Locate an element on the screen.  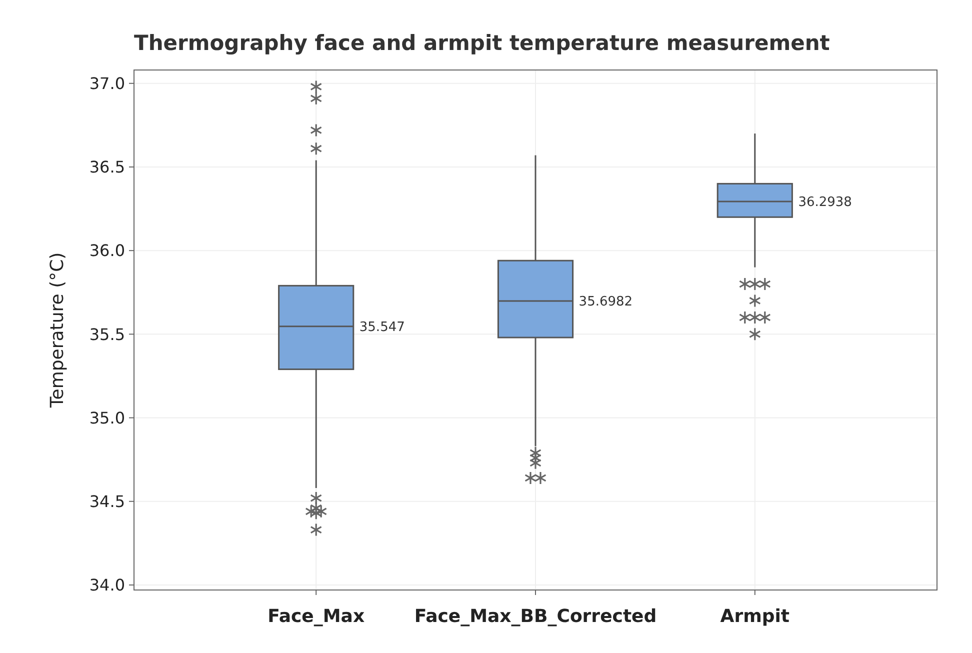
y-axis-title: Temperature (°C) is located at coordinates (57, 330).